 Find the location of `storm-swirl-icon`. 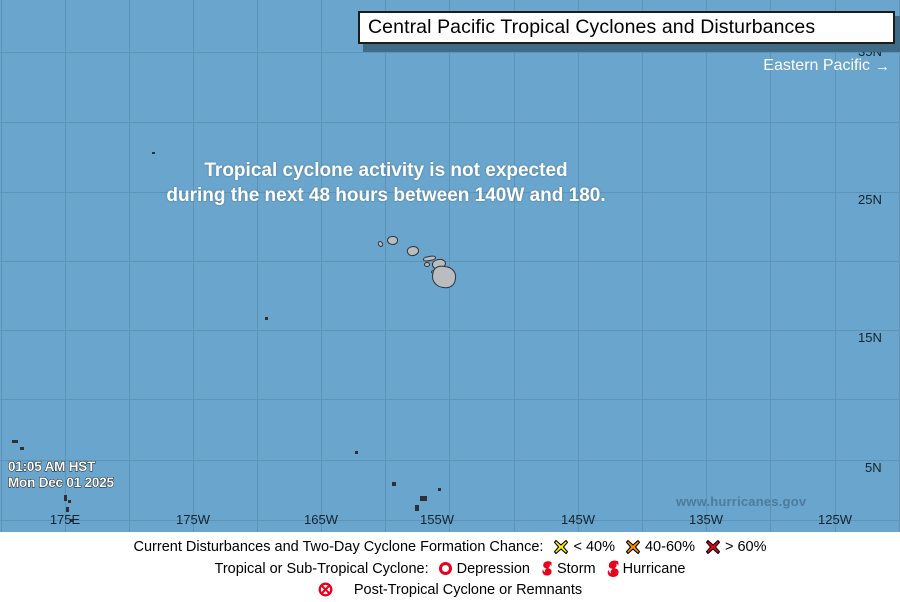

storm-swirl-icon is located at coordinates (547, 568).